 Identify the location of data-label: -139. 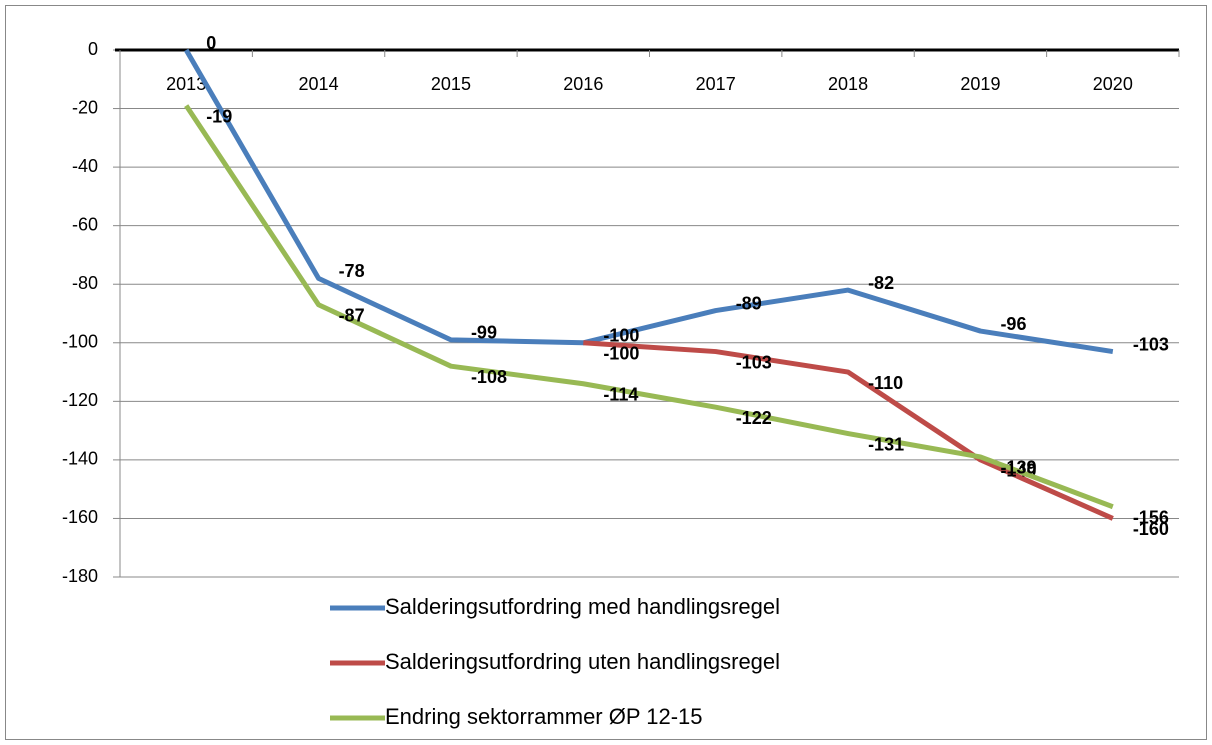
(1018, 468).